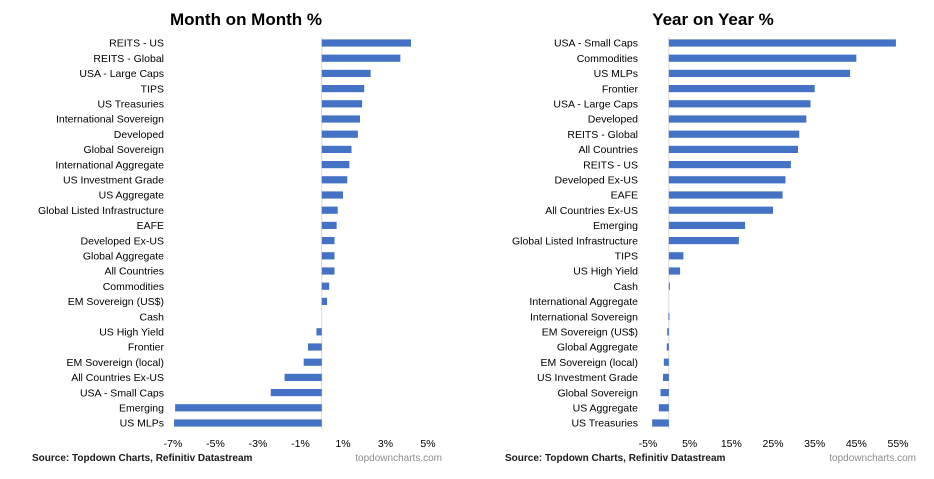 This screenshot has height=479, width=934. What do you see at coordinates (604, 424) in the screenshot?
I see `chart-1-category-label: US Treasuries` at bounding box center [604, 424].